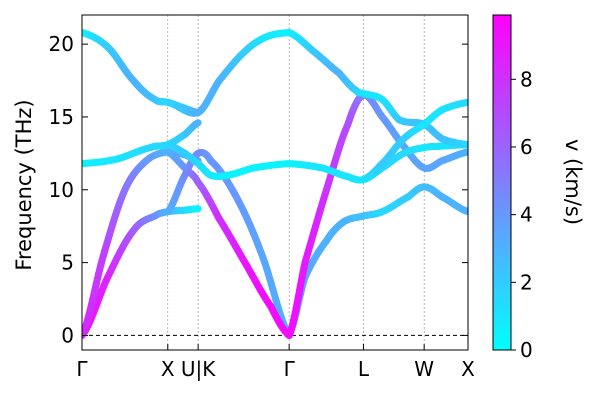 This screenshot has width=600, height=400. Describe the element at coordinates (61, 44) in the screenshot. I see `y-tick-label: 20` at that location.